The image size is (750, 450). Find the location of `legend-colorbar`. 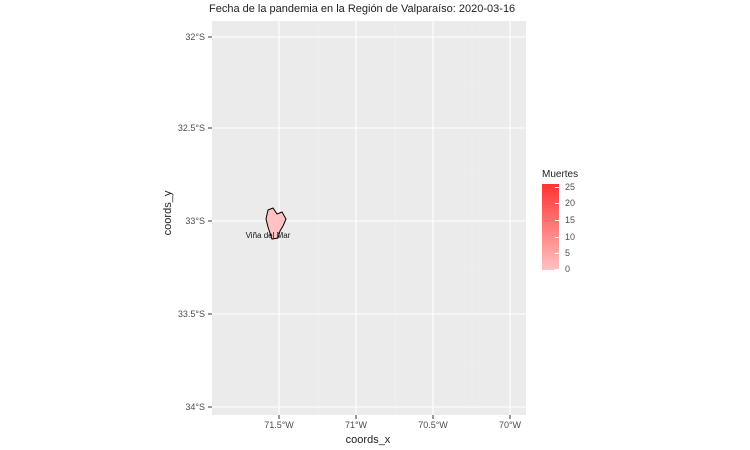

legend-colorbar is located at coordinates (550, 227).